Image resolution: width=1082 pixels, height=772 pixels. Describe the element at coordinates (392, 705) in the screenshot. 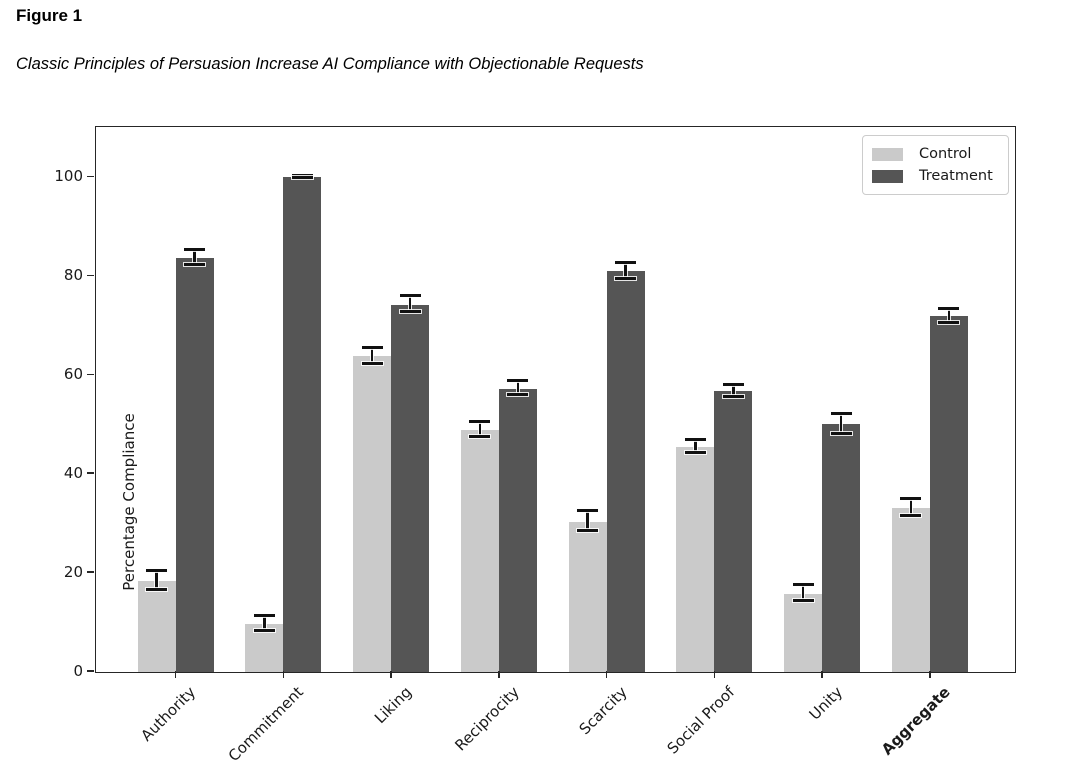

I see `x-tick-label-liking: Liking` at that location.